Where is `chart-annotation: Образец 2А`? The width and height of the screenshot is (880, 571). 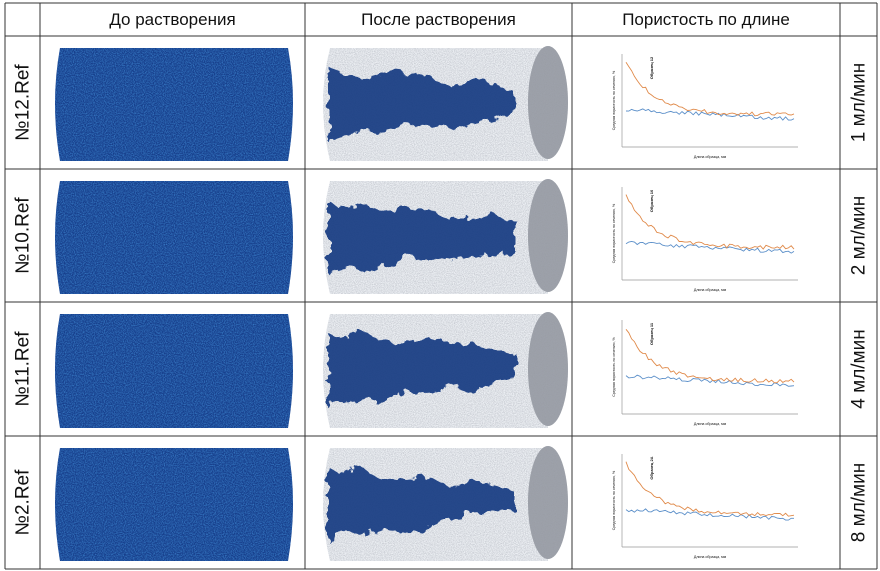 chart-annotation: Образец 2А is located at coordinates (651, 467).